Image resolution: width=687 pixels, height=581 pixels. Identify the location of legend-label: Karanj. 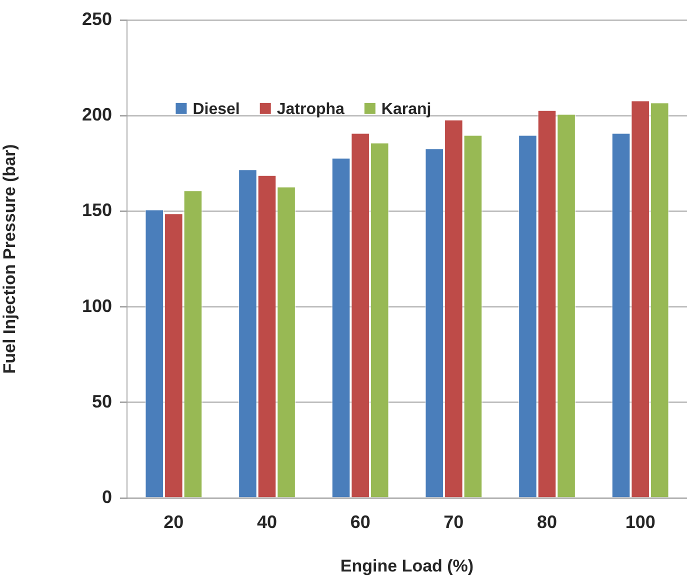
(406, 109).